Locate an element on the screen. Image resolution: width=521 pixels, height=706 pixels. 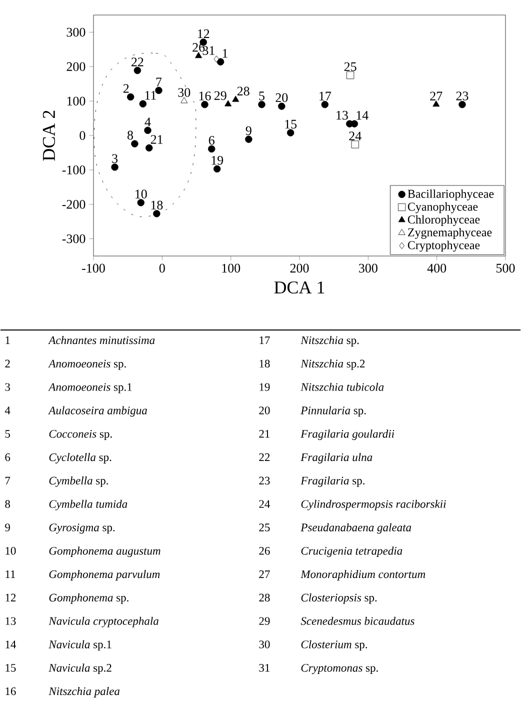
text: Fragilaria ulna is located at coordinates (336, 458).